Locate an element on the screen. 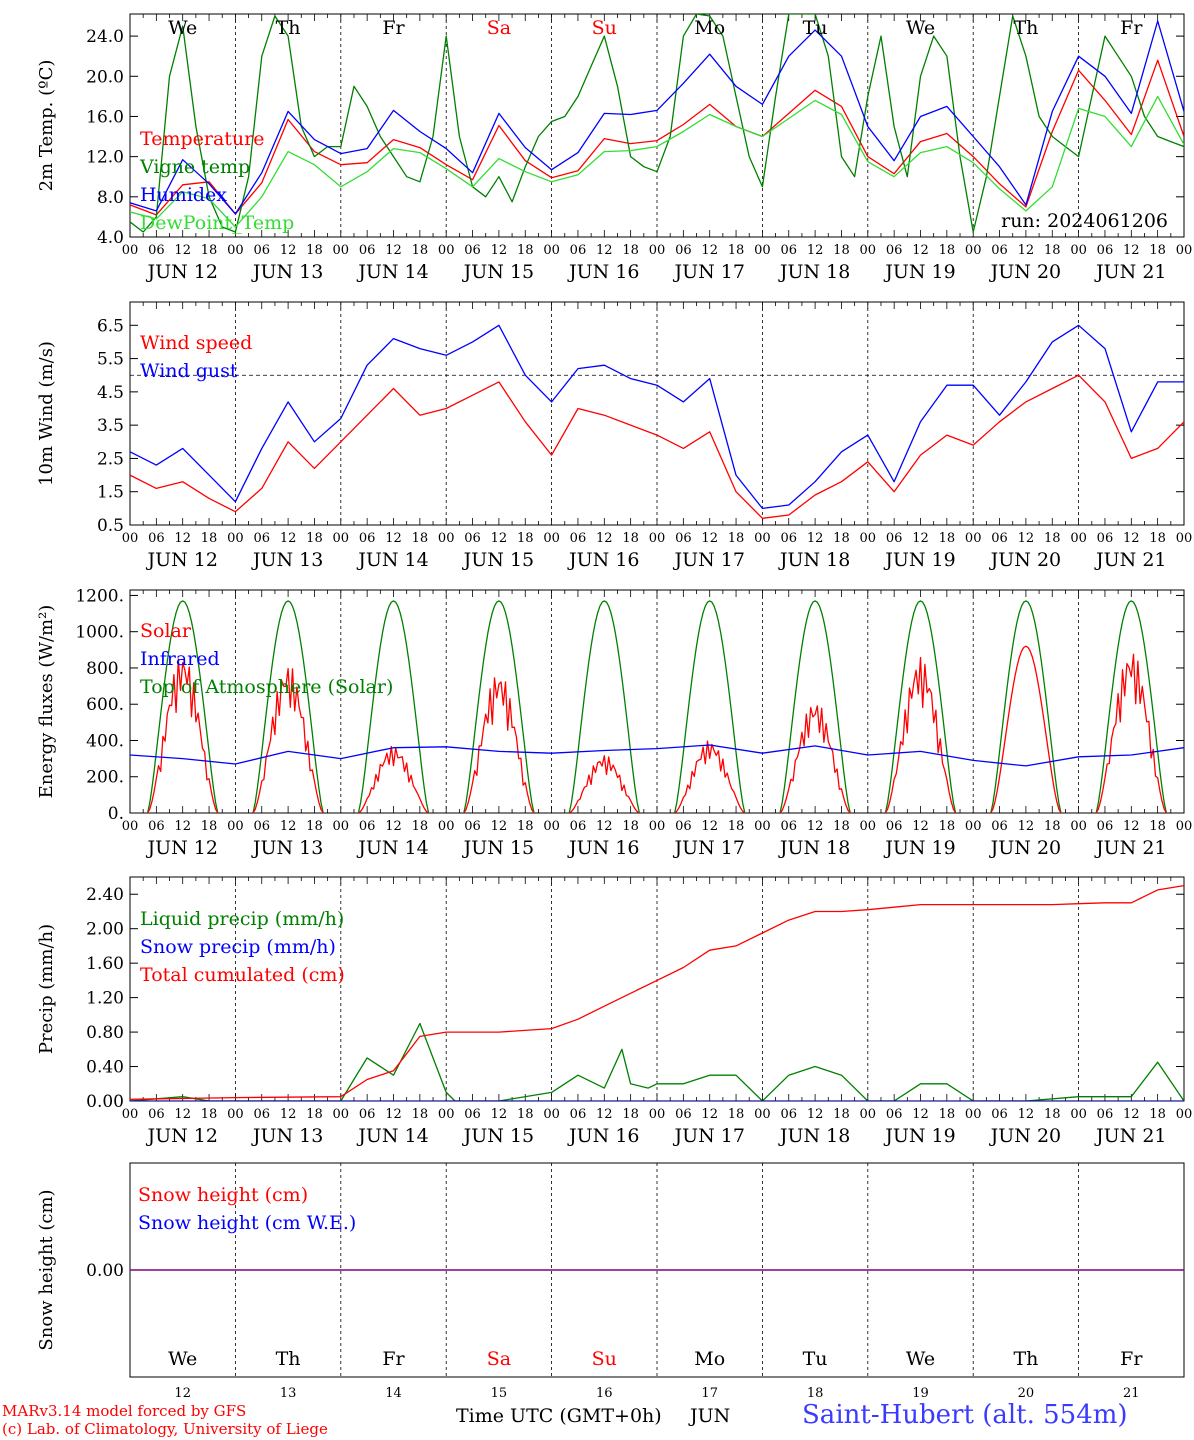 This screenshot has width=1194, height=1440. legend-entry: Total cumulated (cm) is located at coordinates (242, 975).